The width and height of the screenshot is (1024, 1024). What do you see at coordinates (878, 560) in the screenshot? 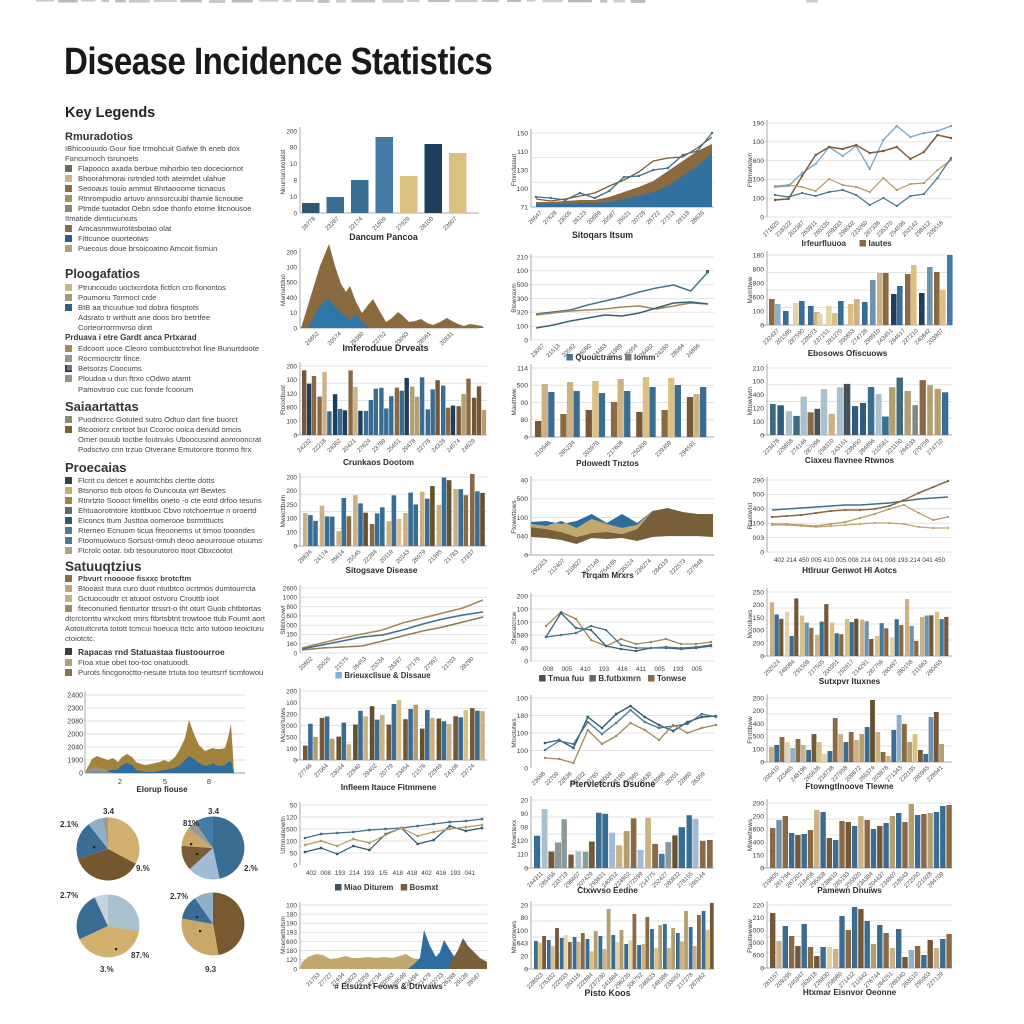
I see `svg-text: 041` at bounding box center [878, 560].